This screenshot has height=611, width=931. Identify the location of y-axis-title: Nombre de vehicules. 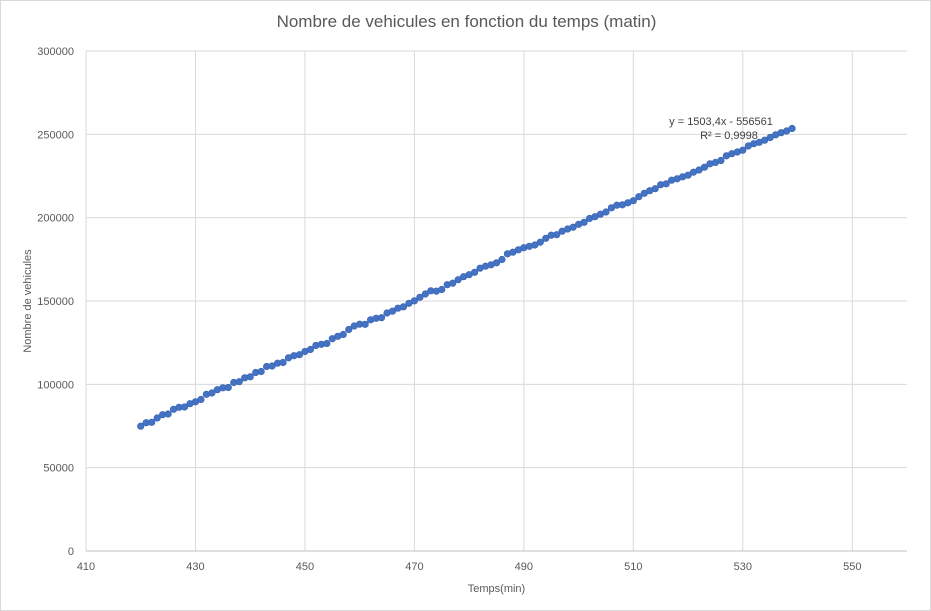
(28, 301).